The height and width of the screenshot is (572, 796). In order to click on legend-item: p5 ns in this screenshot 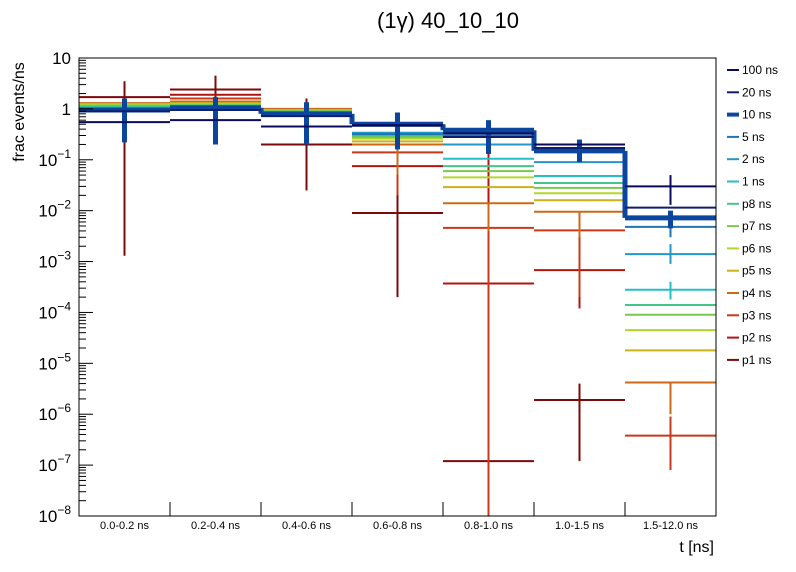, I will do `click(749, 271)`.